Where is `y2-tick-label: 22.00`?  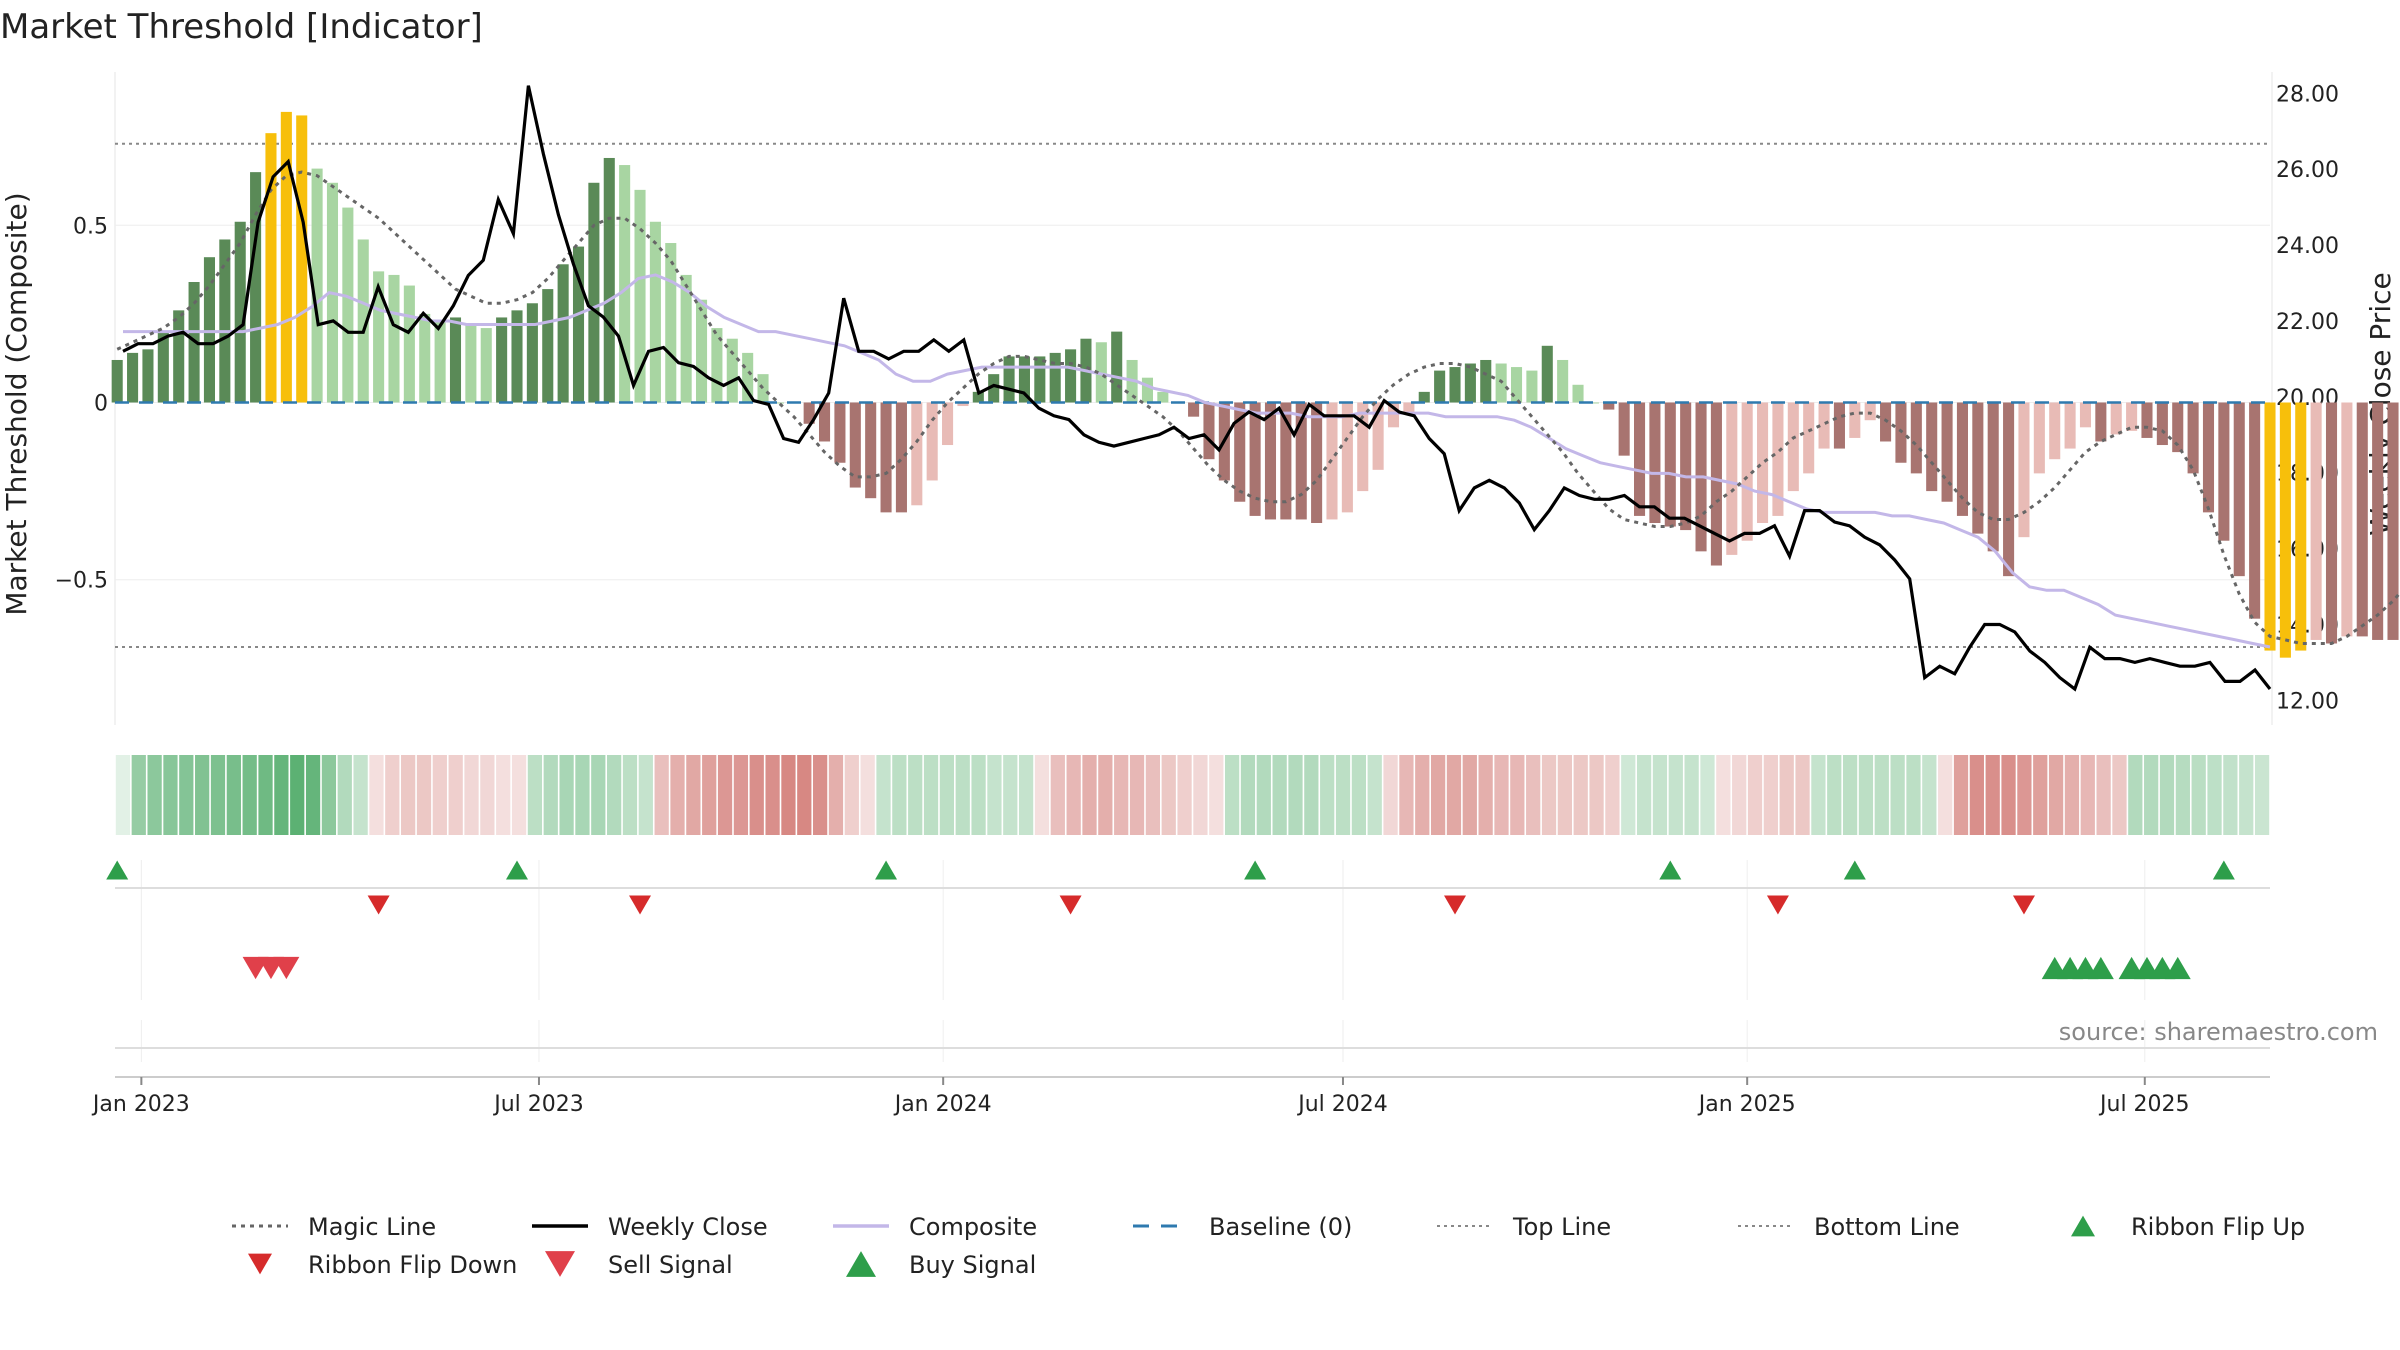 y2-tick-label: 22.00 is located at coordinates (2307, 322).